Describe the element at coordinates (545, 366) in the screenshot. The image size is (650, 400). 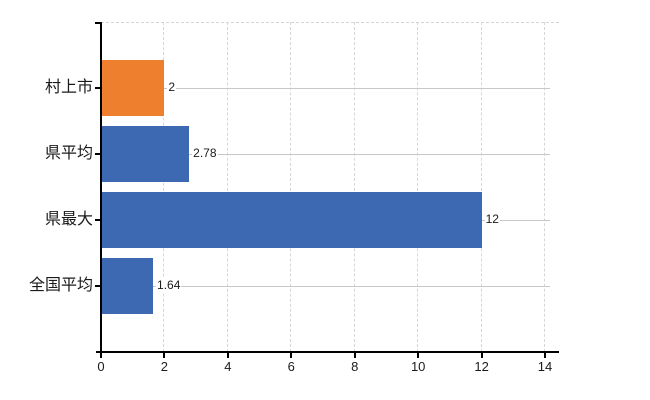
I see `x-axis-tick-label: 14` at that location.